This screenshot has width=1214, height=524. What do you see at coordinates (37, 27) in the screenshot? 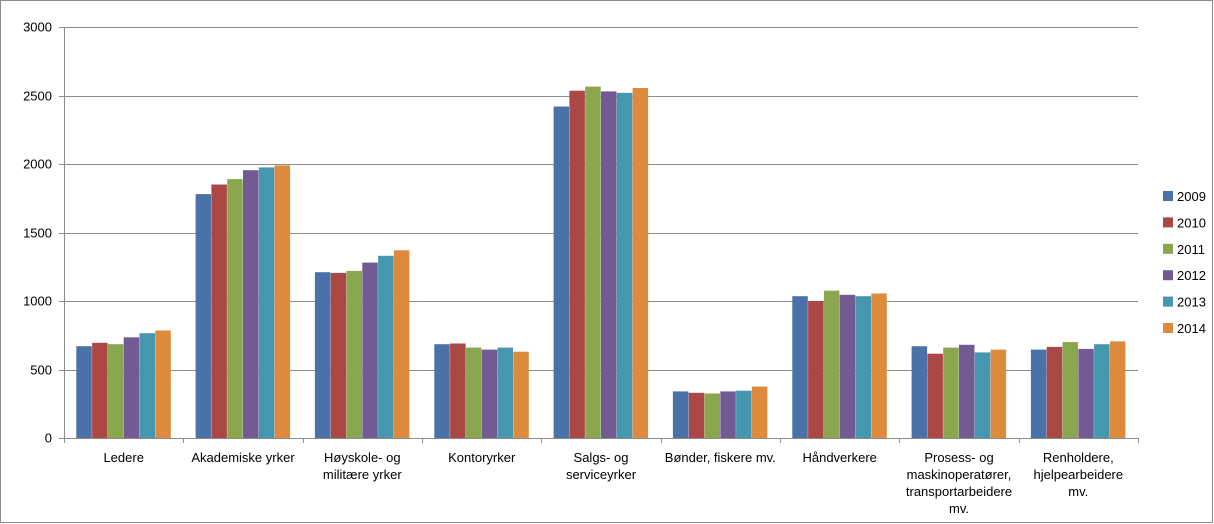
I see `y-tick-label: 3000` at bounding box center [37, 27].